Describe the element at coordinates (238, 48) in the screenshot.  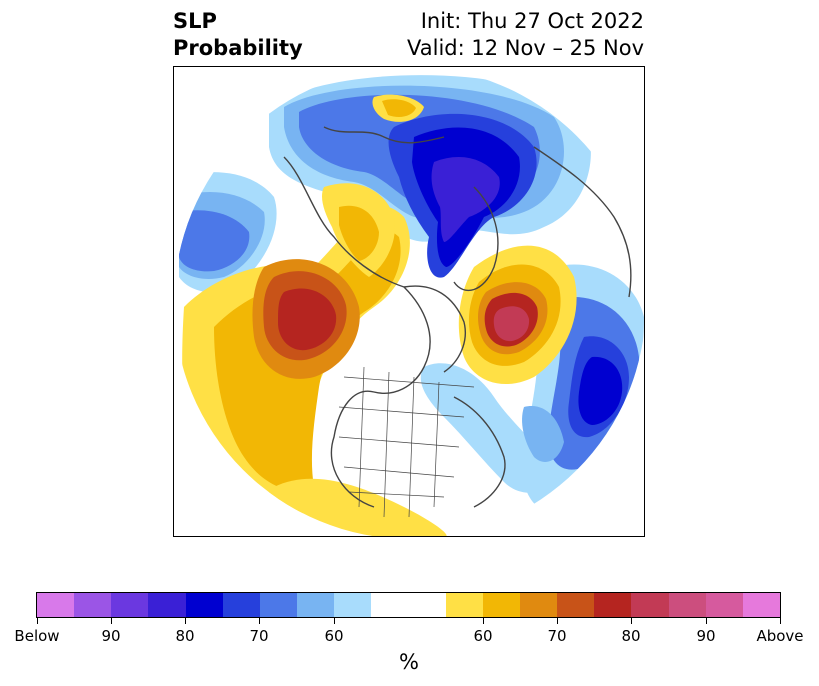
I see `title-line-2: Probability` at that location.